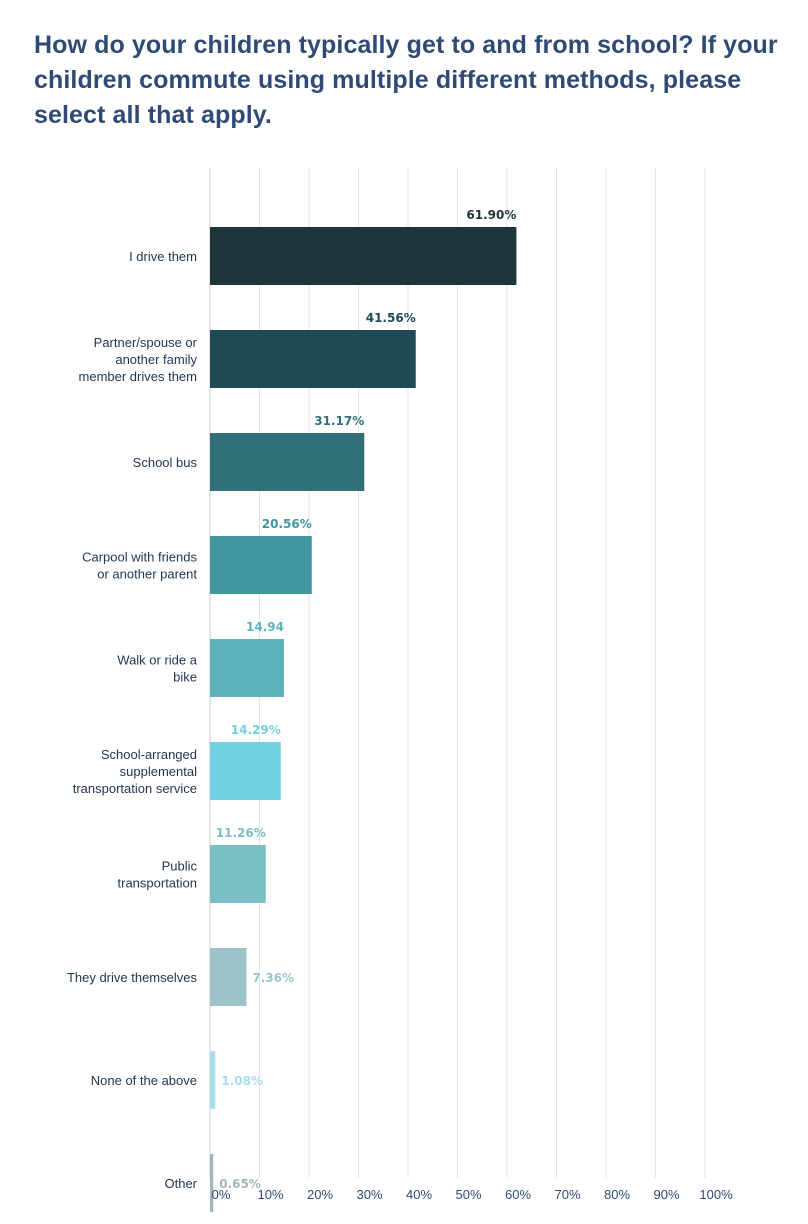  Describe the element at coordinates (242, 1081) in the screenshot. I see `value-label: 1.08%` at that location.